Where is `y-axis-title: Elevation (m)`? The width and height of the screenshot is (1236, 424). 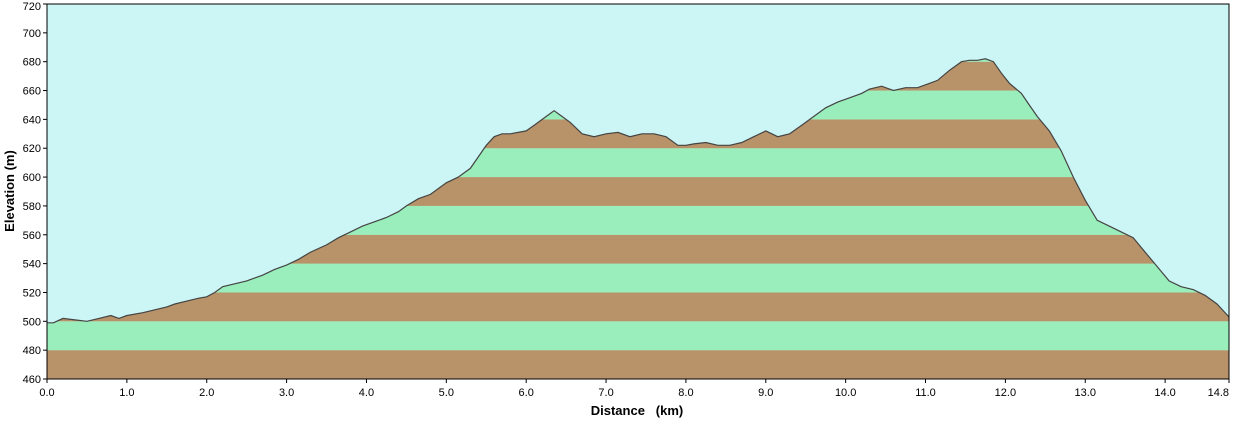 y-axis-title: Elevation (m) is located at coordinates (9, 191).